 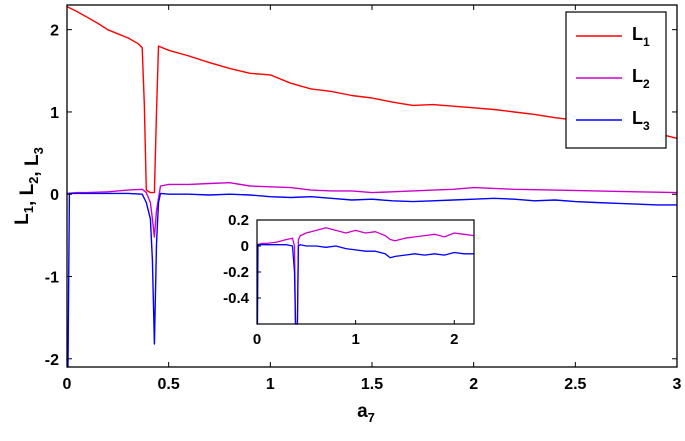 What do you see at coordinates (372, 384) in the screenshot?
I see `x-tick-label: 1.5` at bounding box center [372, 384].